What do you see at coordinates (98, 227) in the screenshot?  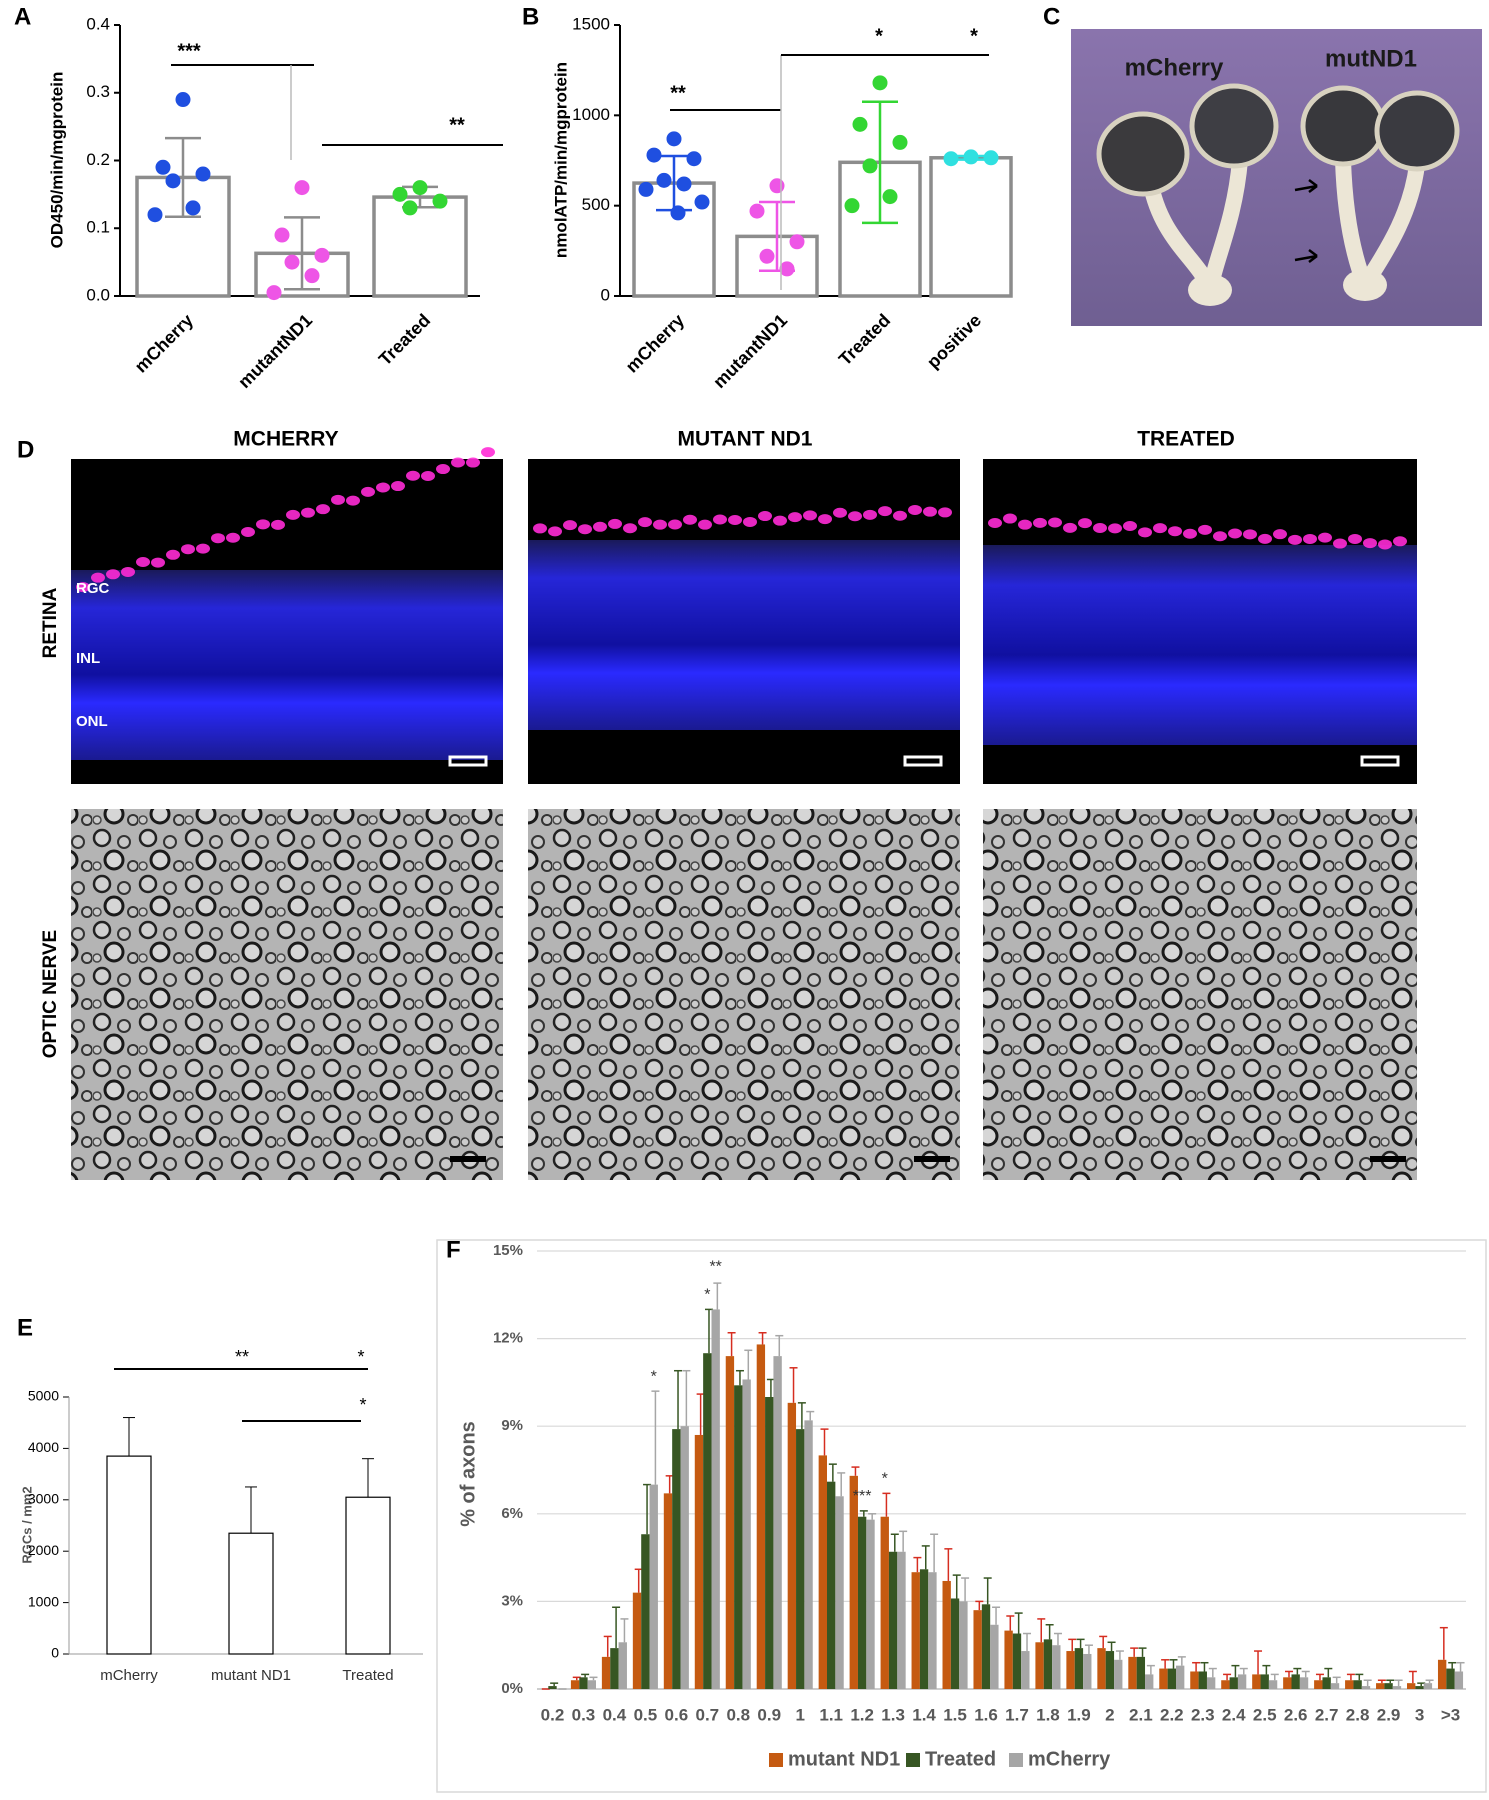 I see `y-tick-label: 0.1` at bounding box center [98, 227].